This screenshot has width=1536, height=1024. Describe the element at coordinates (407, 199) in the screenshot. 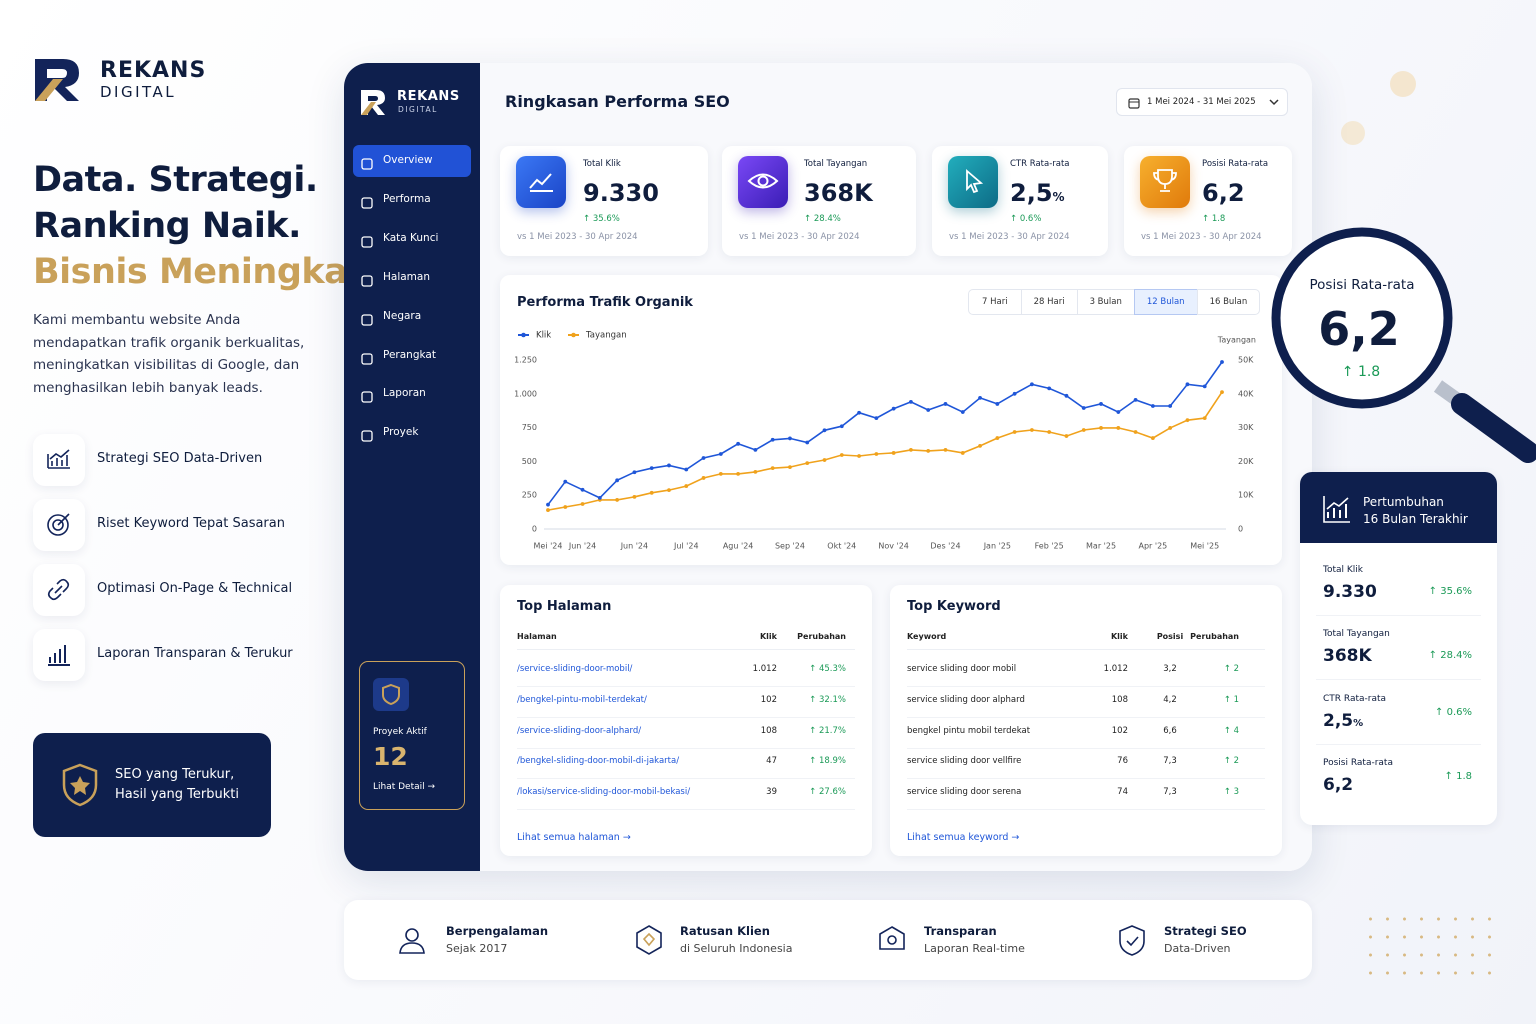

I see `menu-item: Performa` at that location.